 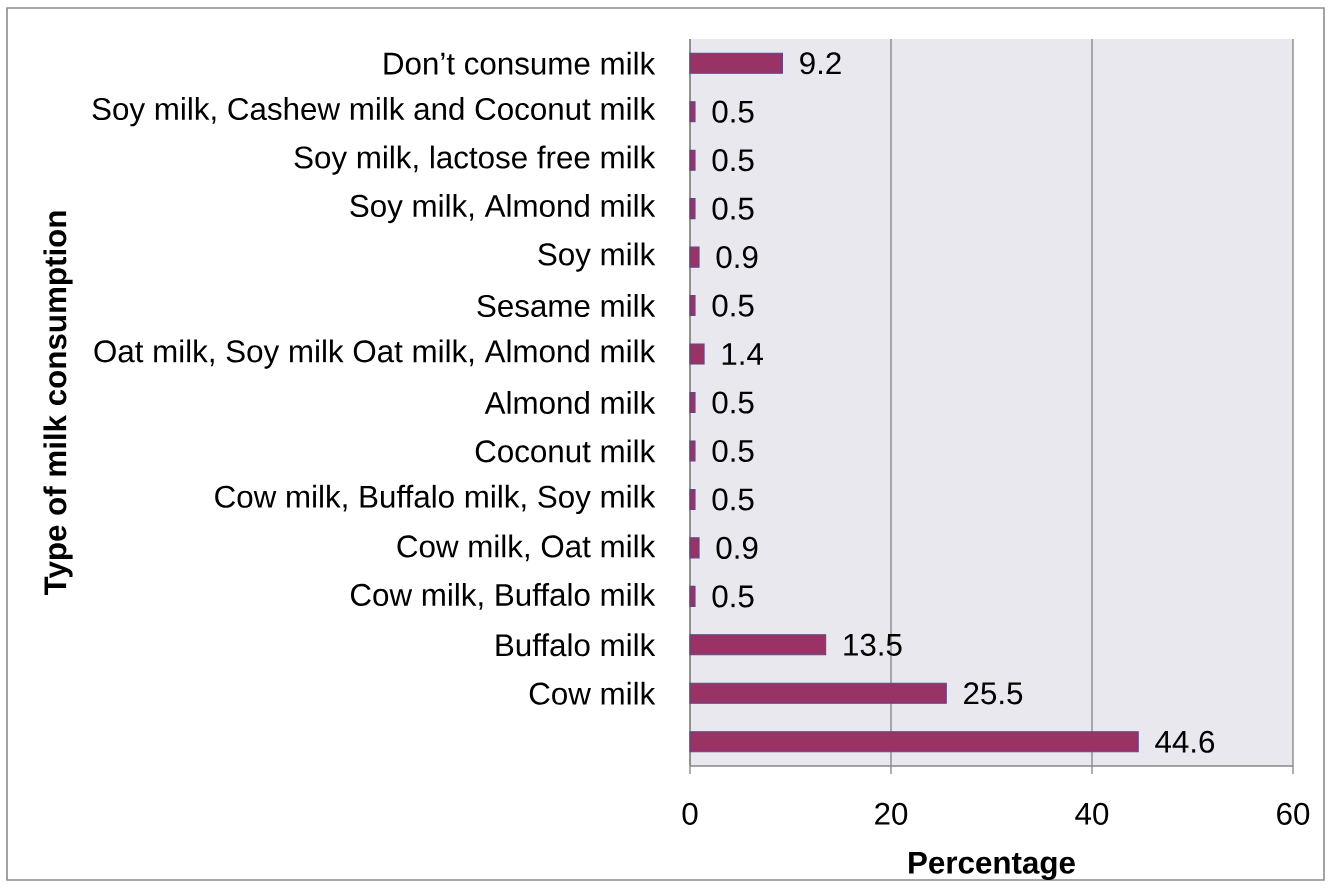 What do you see at coordinates (873, 644) in the screenshot?
I see `data-label: 13.5` at bounding box center [873, 644].